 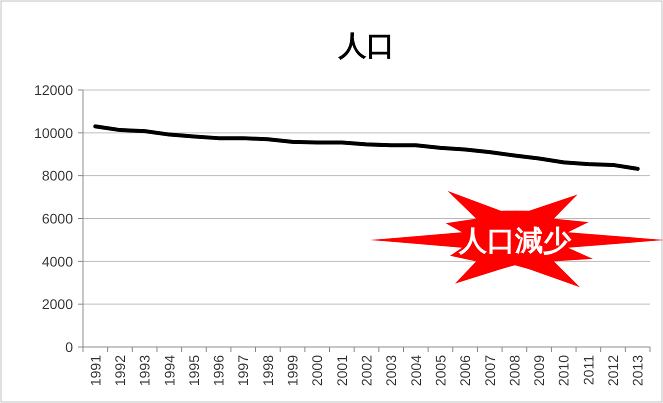 What do you see at coordinates (588, 370) in the screenshot?
I see `x-tick-label: 2011` at bounding box center [588, 370].